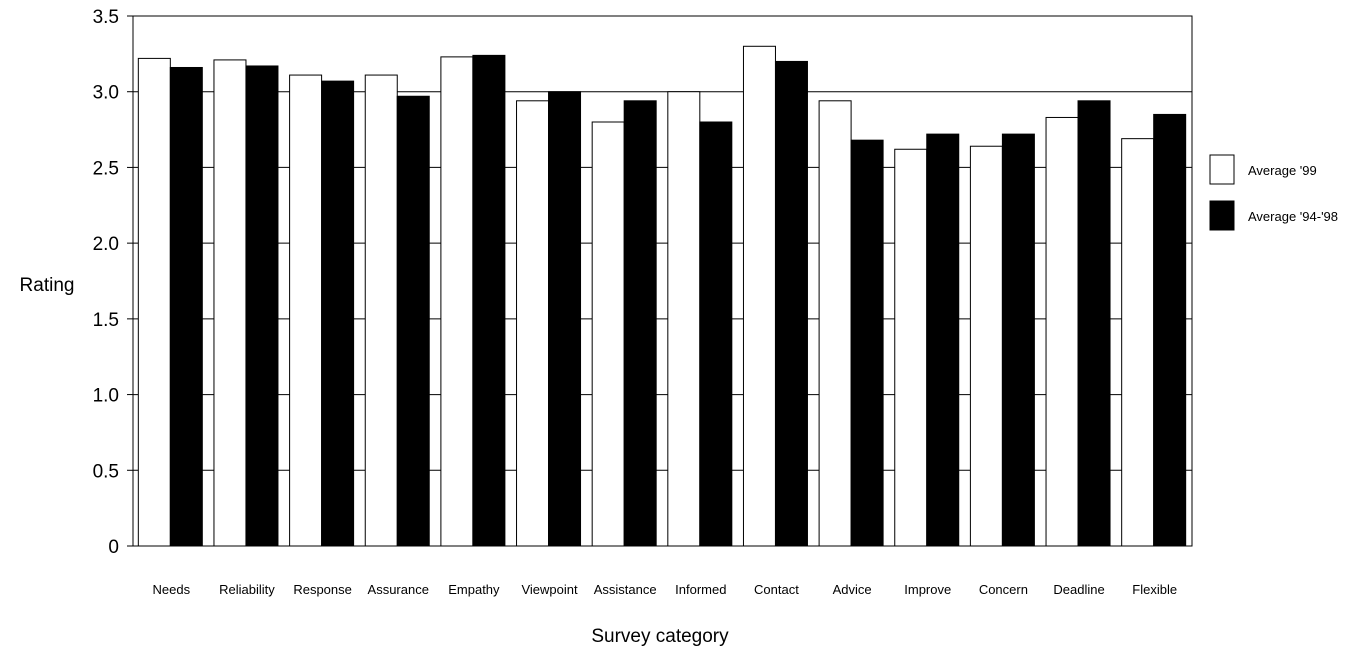 The height and width of the screenshot is (652, 1356). I want to click on y-tick-label: 3.0, so click(106, 93).